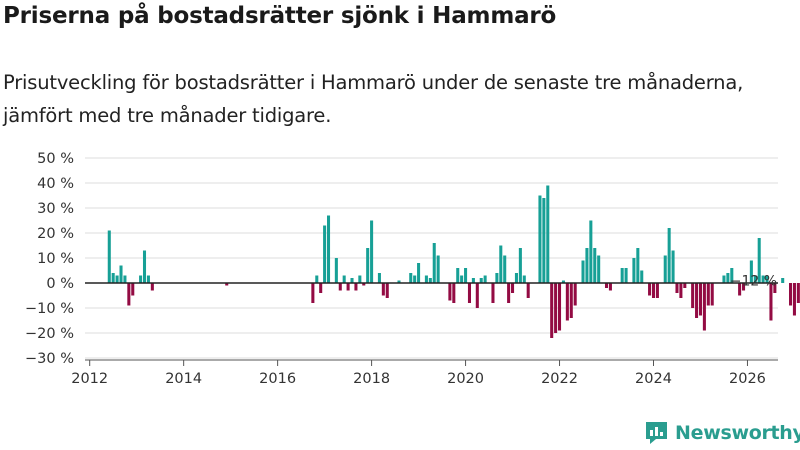 This screenshot has width=800, height=450. Describe the element at coordinates (465, 379) in the screenshot. I see `x-tick-label: 2020` at that location.